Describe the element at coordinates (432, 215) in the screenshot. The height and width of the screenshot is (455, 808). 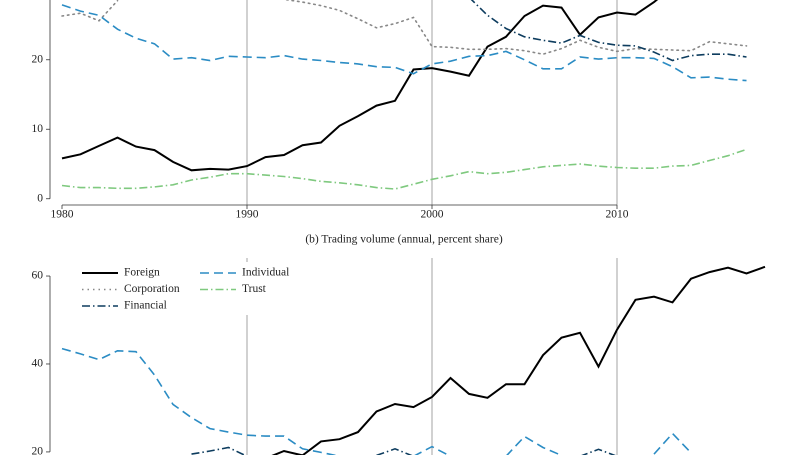
I see `x-tick-label: 2000` at that location.